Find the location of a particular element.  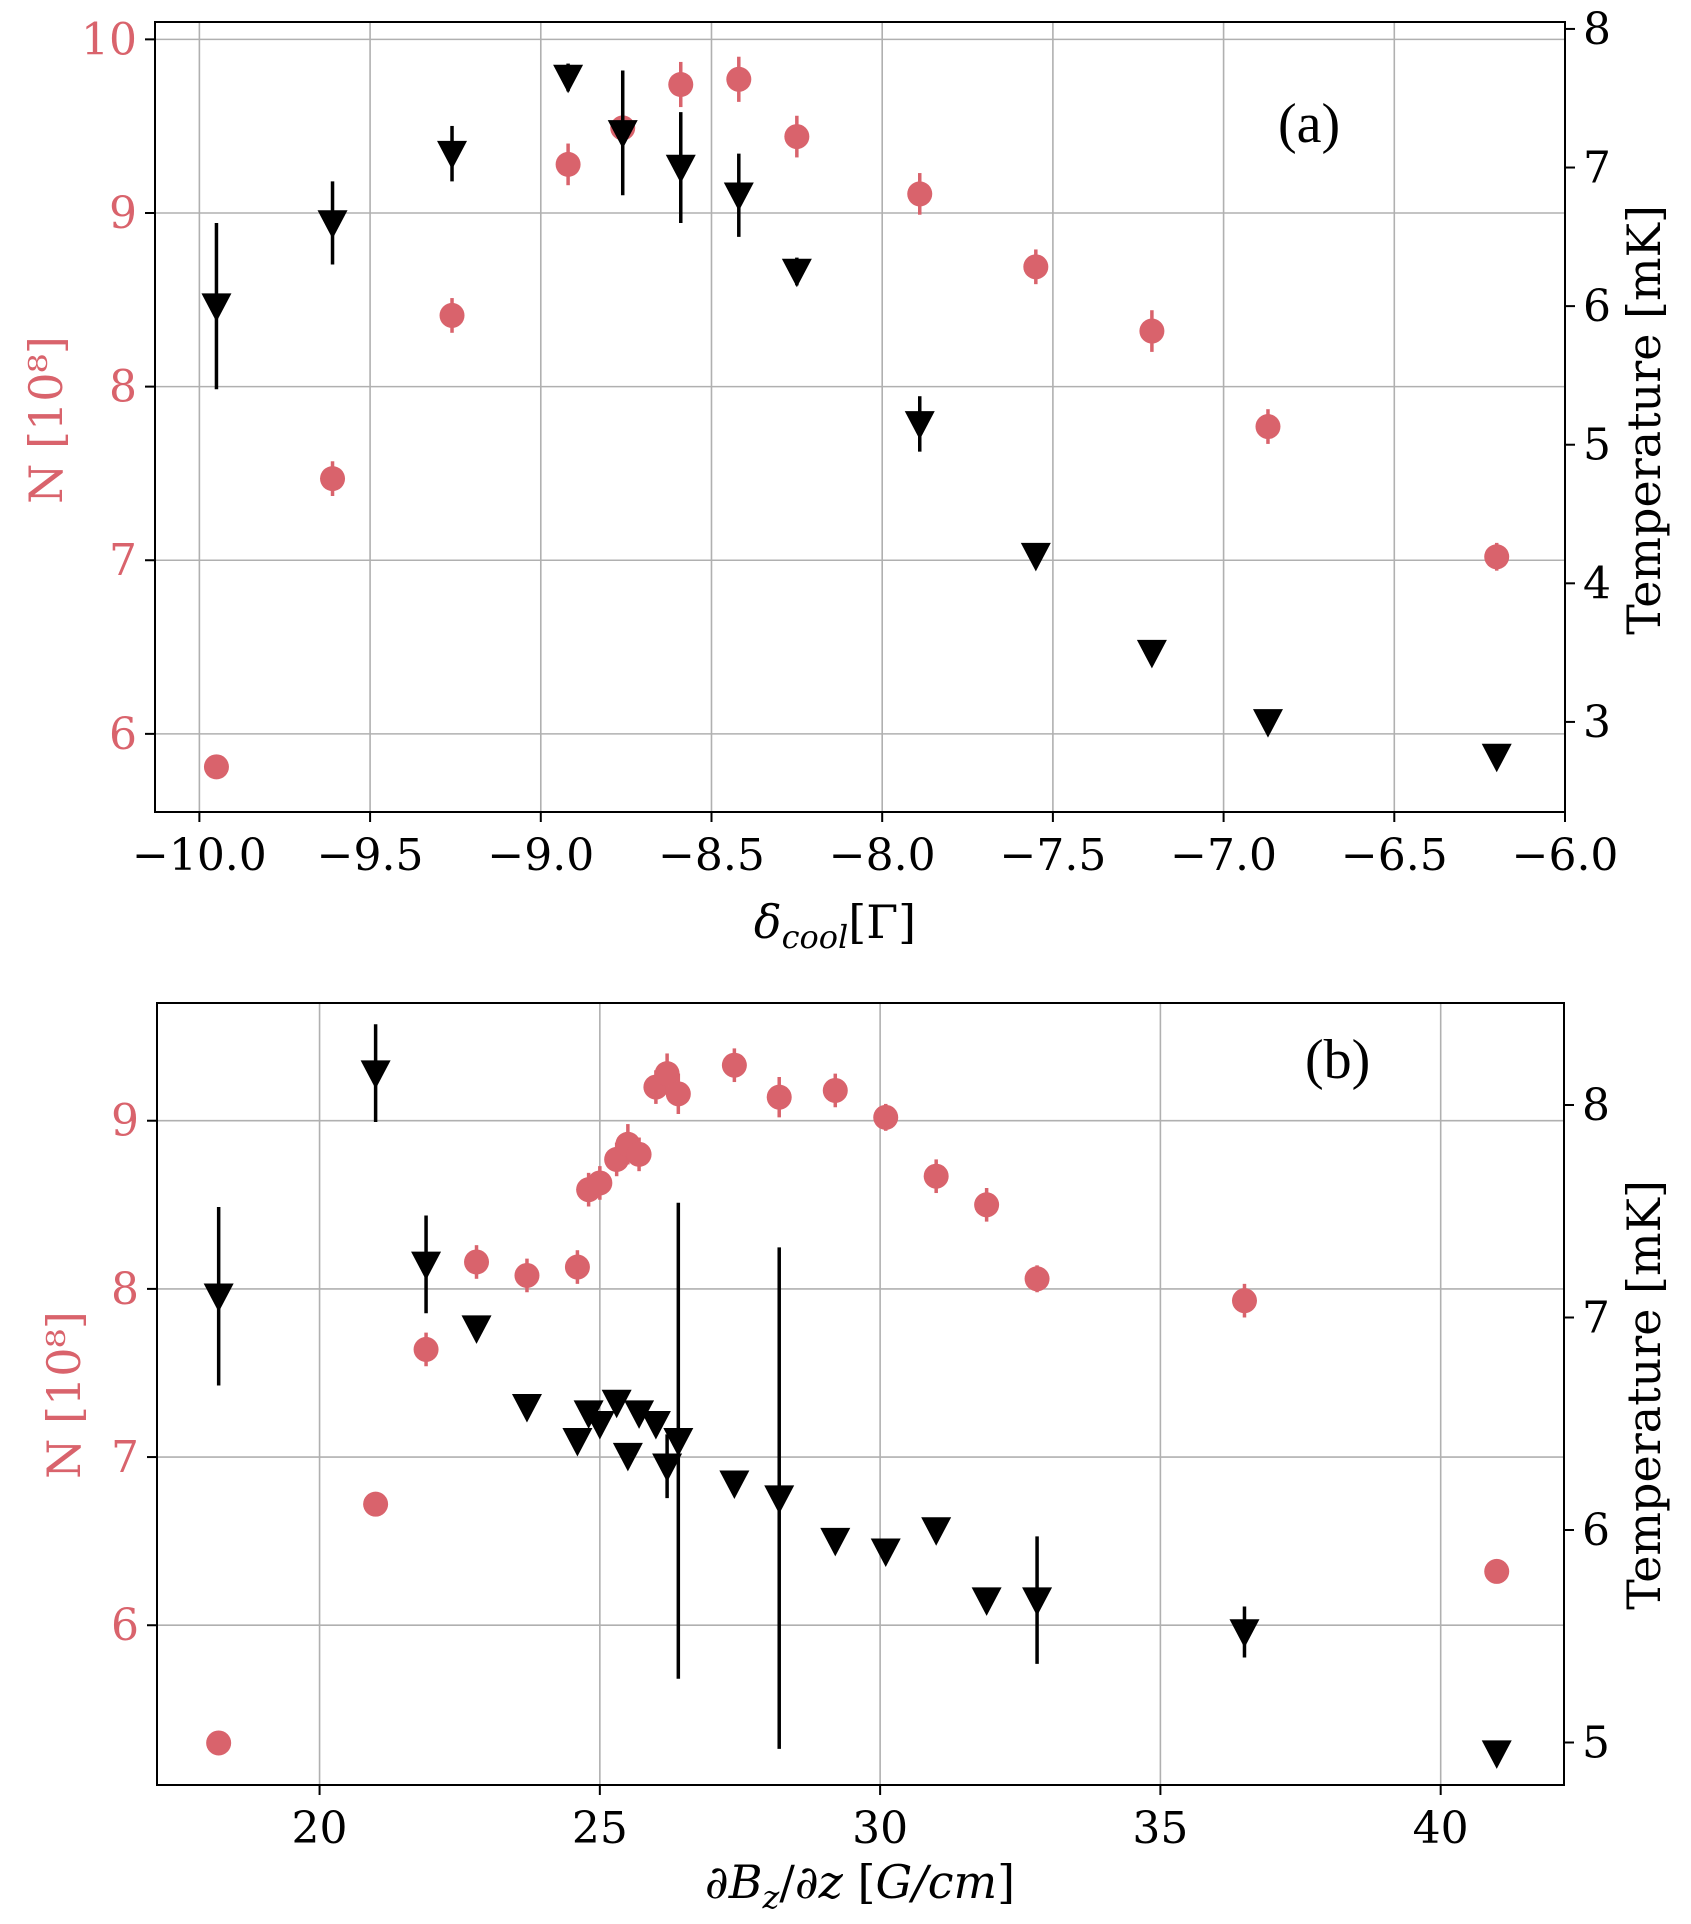

y-left-tick-label-b: 6 is located at coordinates (125, 1625).